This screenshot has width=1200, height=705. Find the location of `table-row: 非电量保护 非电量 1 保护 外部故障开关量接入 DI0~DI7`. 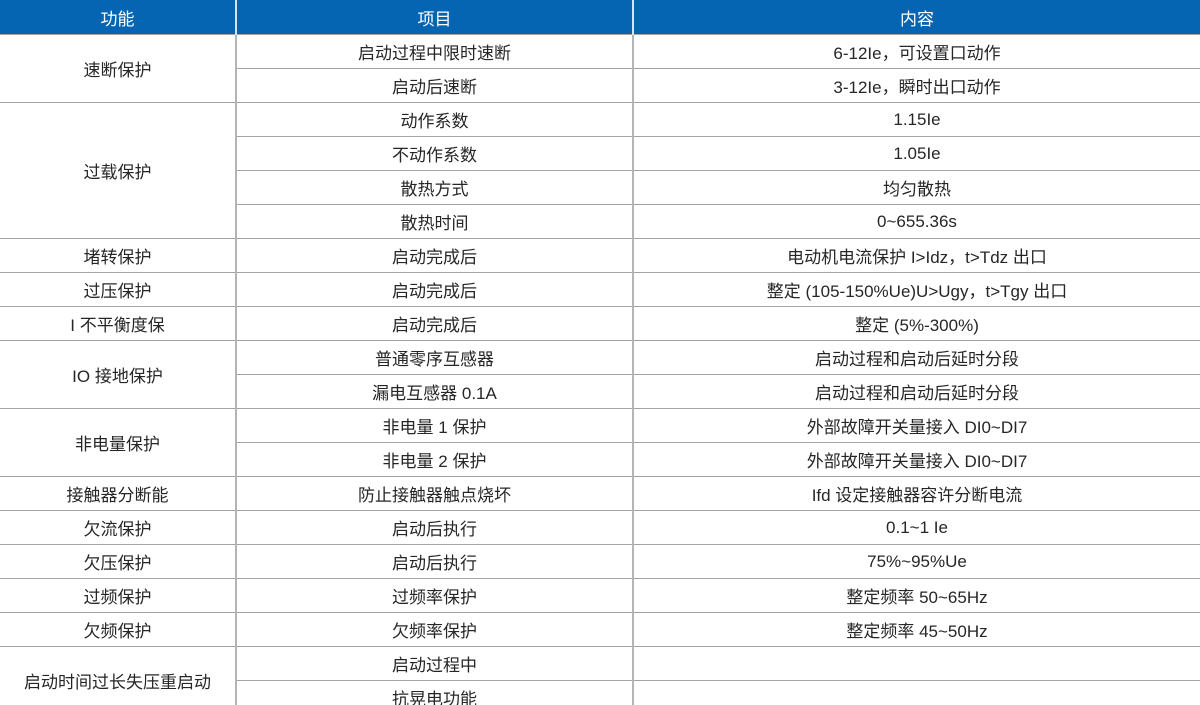

table-row: 非电量保护 非电量 1 保护 外部故障开关量接入 DI0~DI7 is located at coordinates (600, 442).